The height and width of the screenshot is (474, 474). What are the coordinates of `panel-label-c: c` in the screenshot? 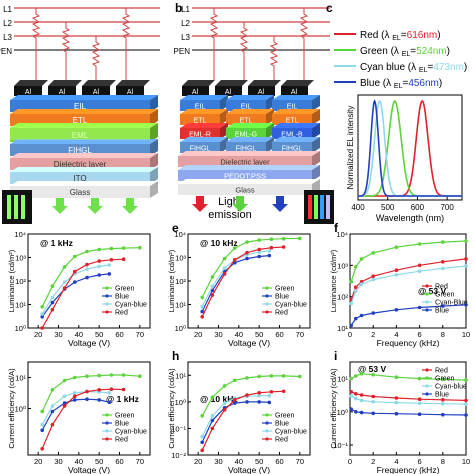 It's located at (329, 8).